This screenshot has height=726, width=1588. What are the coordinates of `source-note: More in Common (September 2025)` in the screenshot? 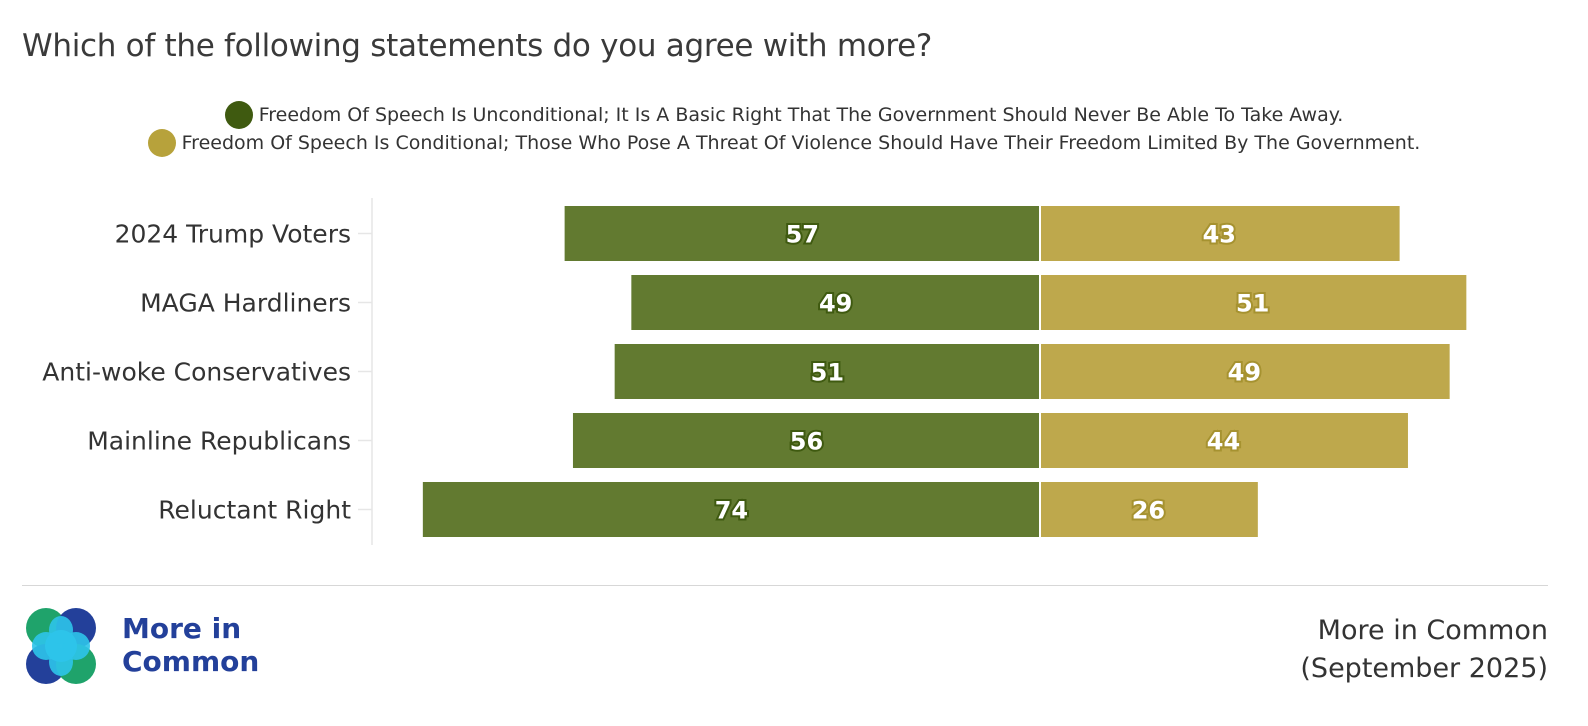 It's located at (1424, 650).